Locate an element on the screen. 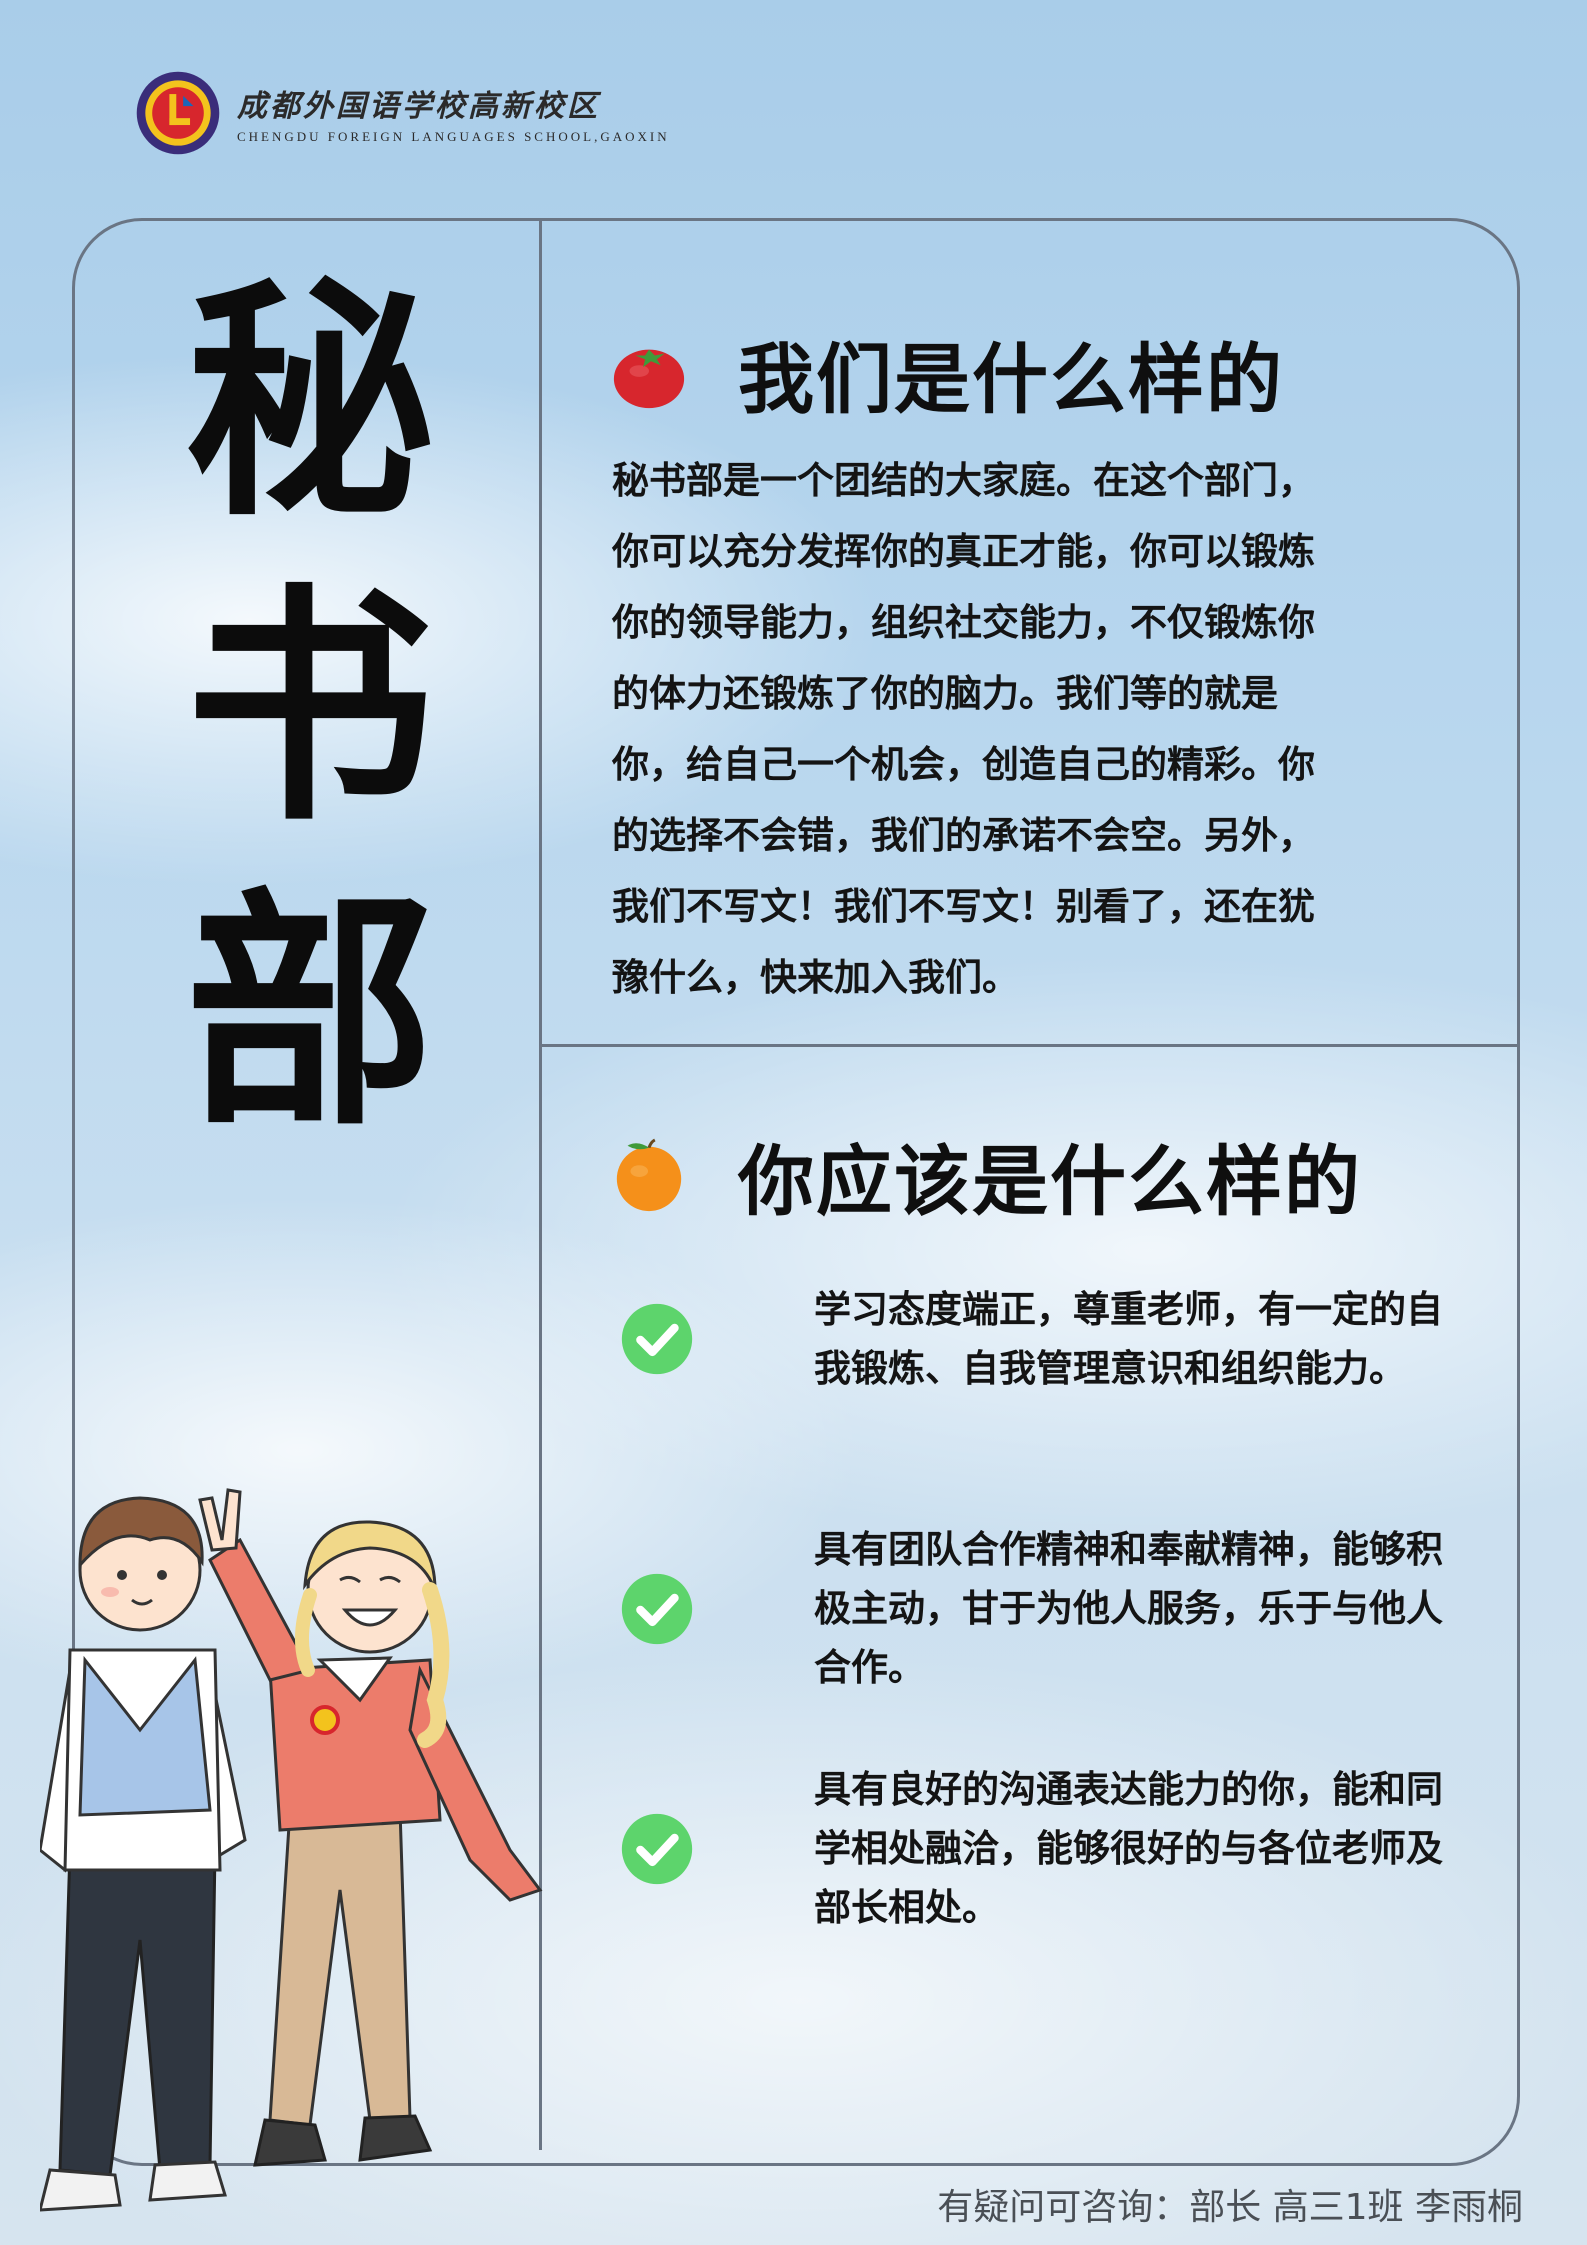 The height and width of the screenshot is (2245, 1587). horizontal-divider is located at coordinates (1029, 1045).